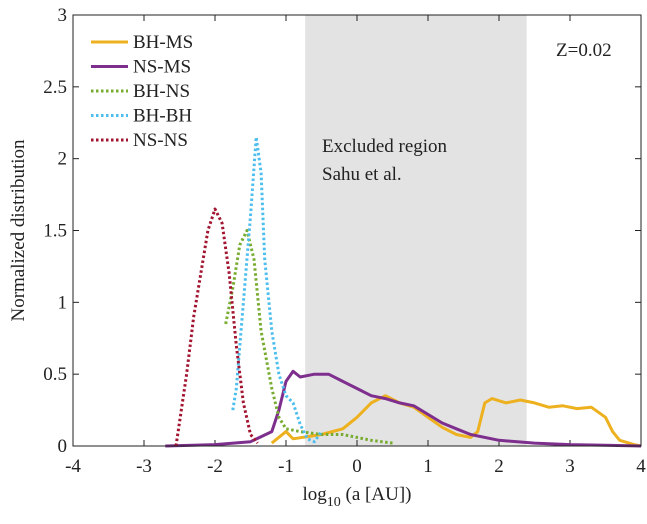 The width and height of the screenshot is (647, 524). I want to click on x-axis-label: log10 (a [AU]), so click(357, 497).